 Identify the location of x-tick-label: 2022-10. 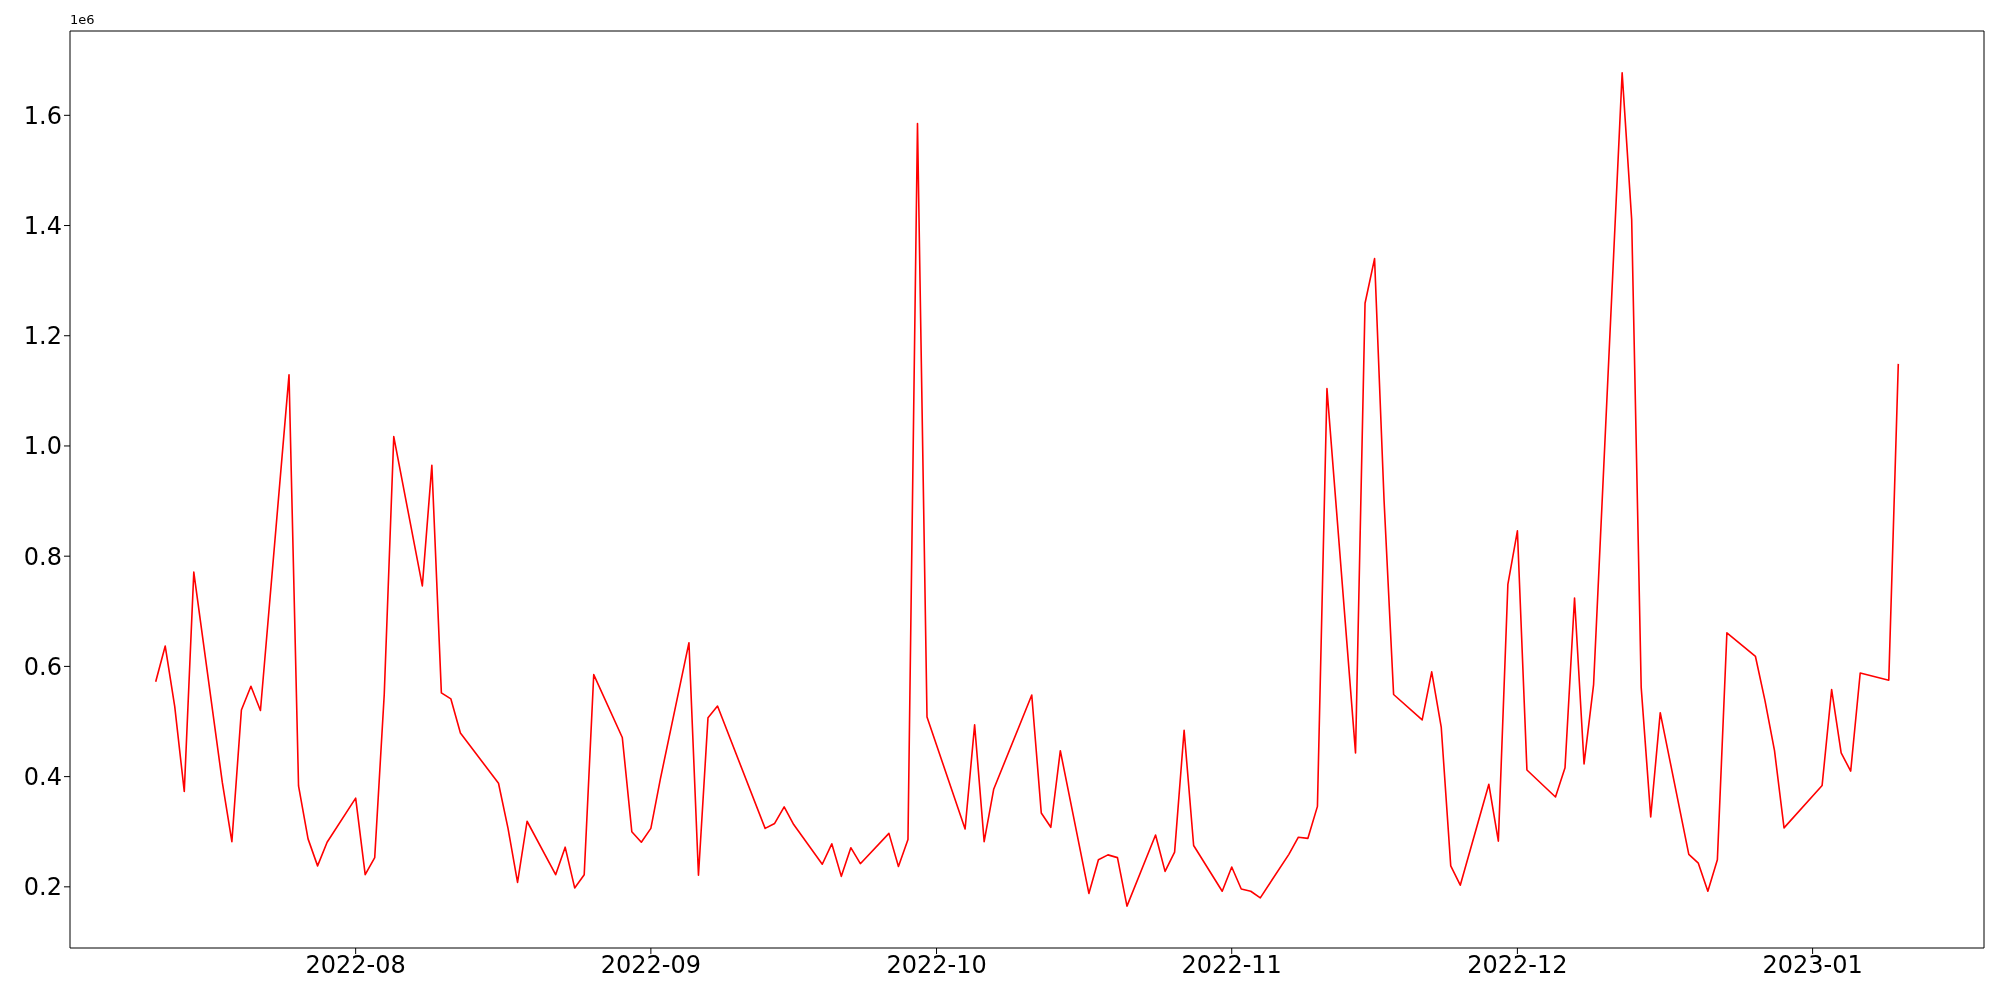
(936, 965).